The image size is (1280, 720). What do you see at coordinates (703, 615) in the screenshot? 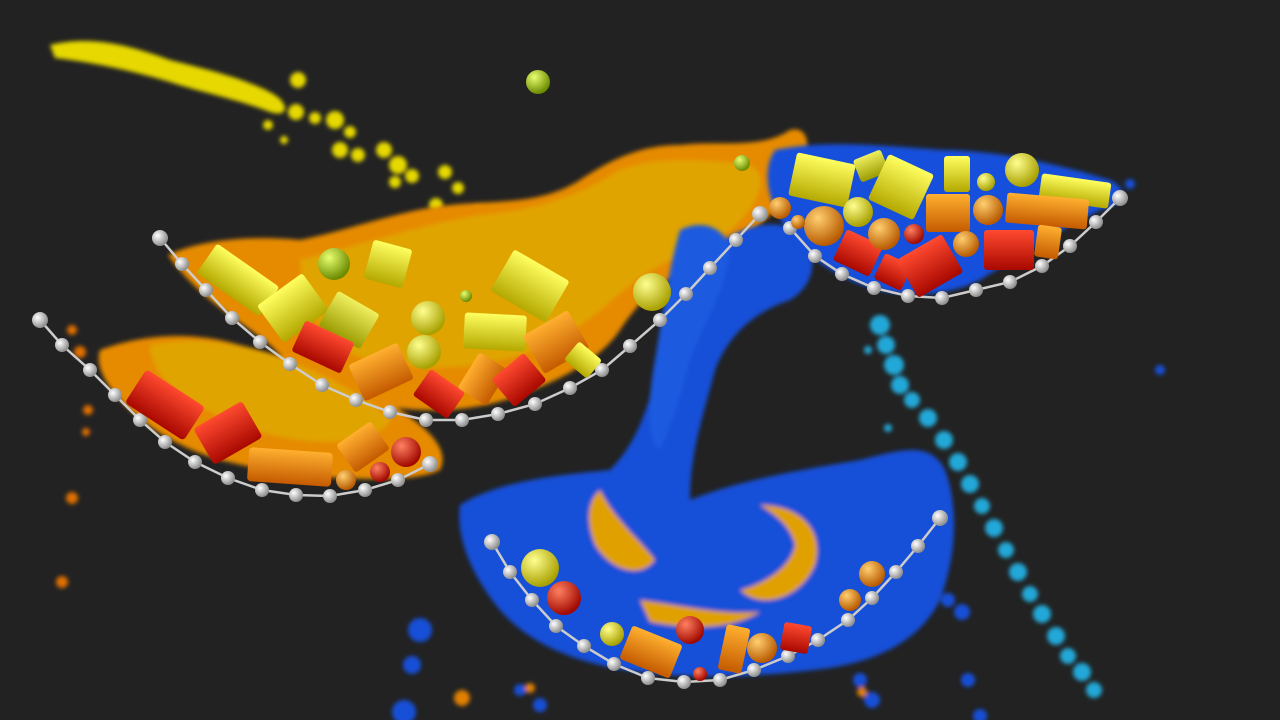
I see `rigid-bodies-lower` at bounding box center [703, 615].